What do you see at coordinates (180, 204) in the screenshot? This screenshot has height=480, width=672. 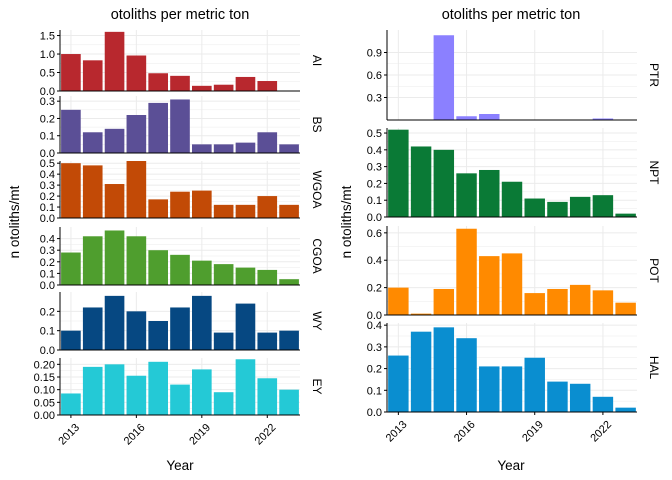 I see `bar-wgoa-2018` at bounding box center [180, 204].